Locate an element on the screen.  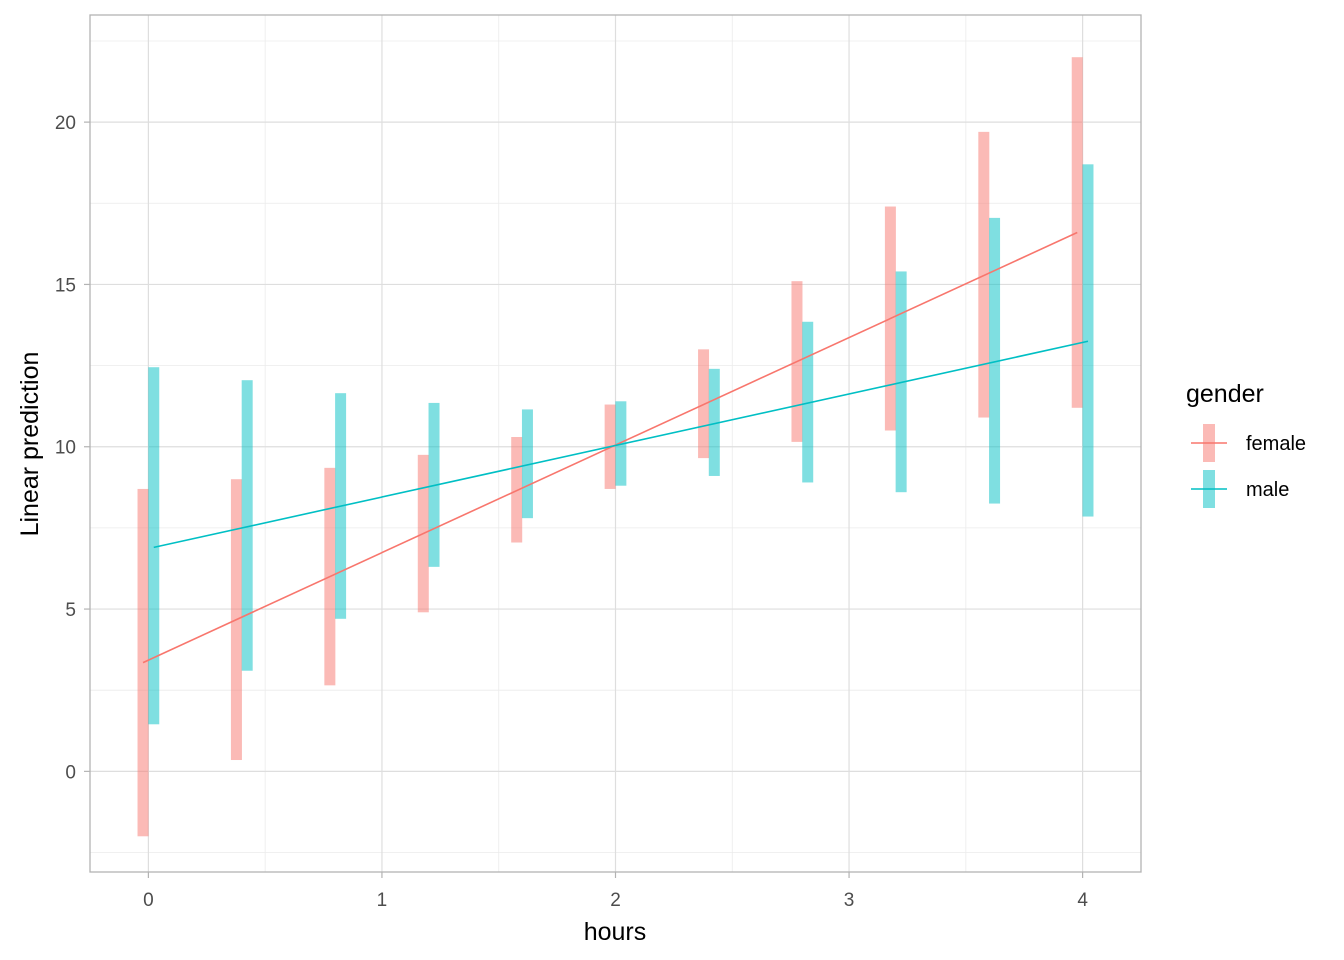
y-tick-label: 5 is located at coordinates (70, 610).